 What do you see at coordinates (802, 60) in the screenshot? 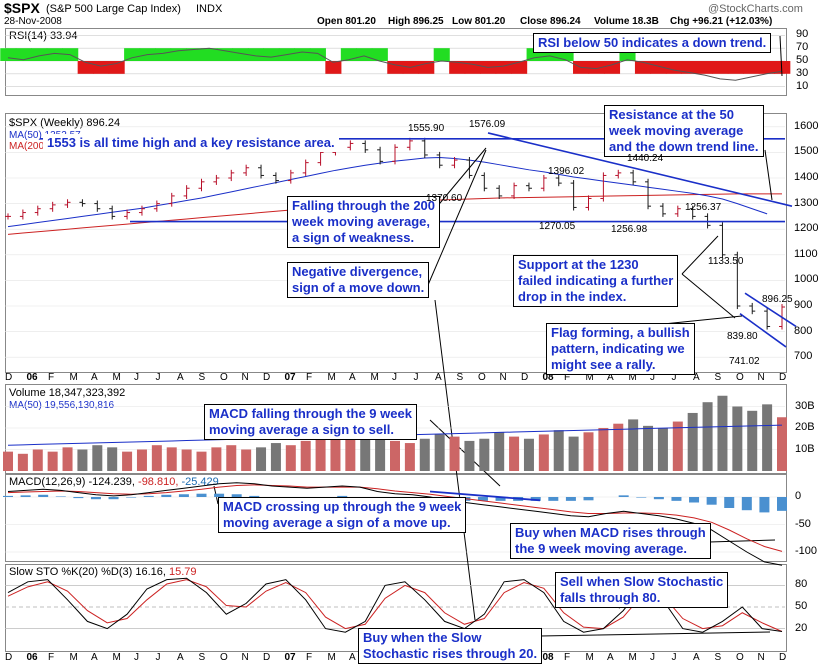
I see `rsi-tick-50: 50` at bounding box center [802, 60].